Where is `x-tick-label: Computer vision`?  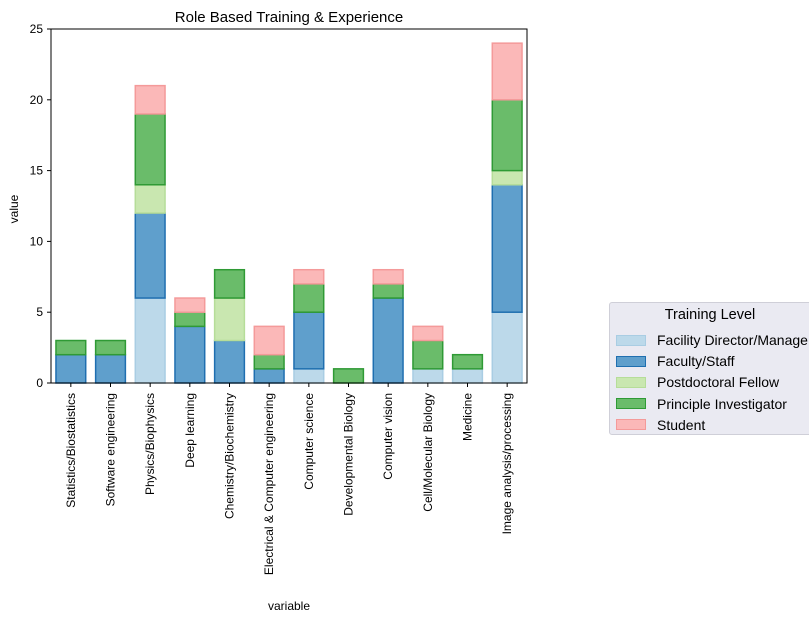
x-tick-label: Computer vision is located at coordinates (388, 436).